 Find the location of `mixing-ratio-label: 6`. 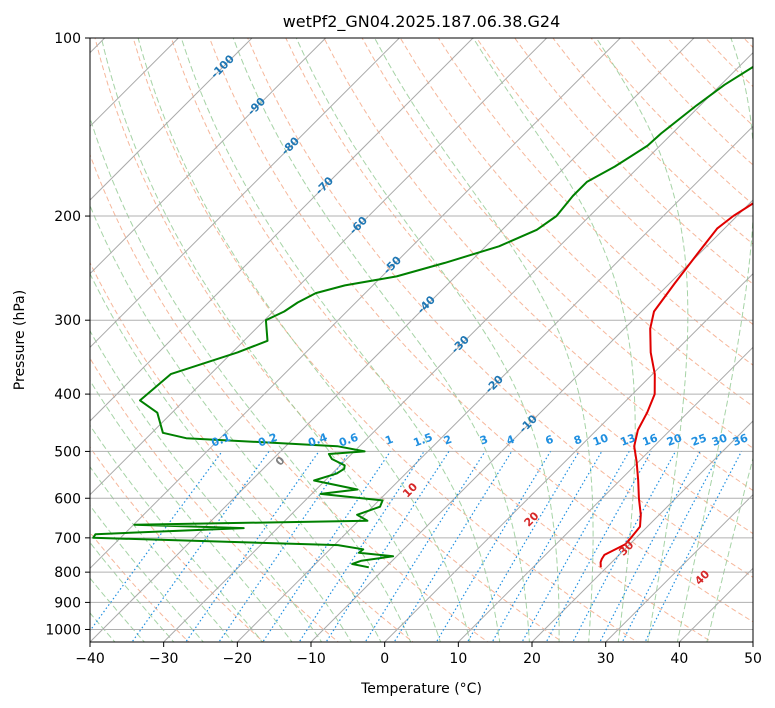

mixing-ratio-label: 6 is located at coordinates (550, 440).